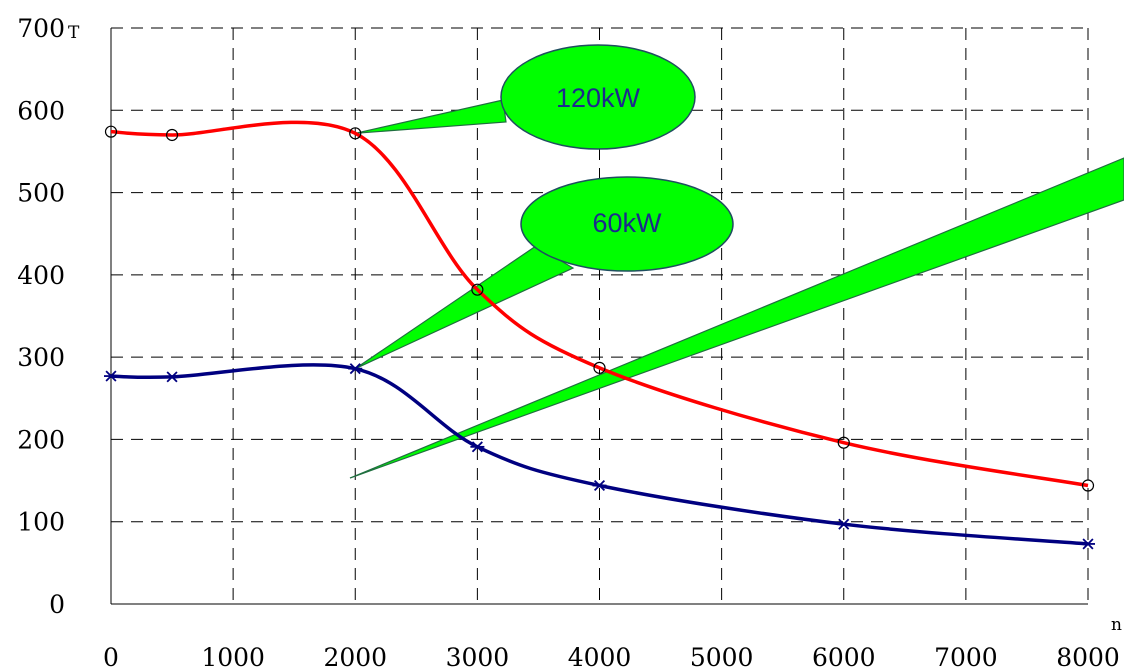 The height and width of the screenshot is (672, 1124). Describe the element at coordinates (355, 369) in the screenshot. I see `series-1-point-2000` at that location.